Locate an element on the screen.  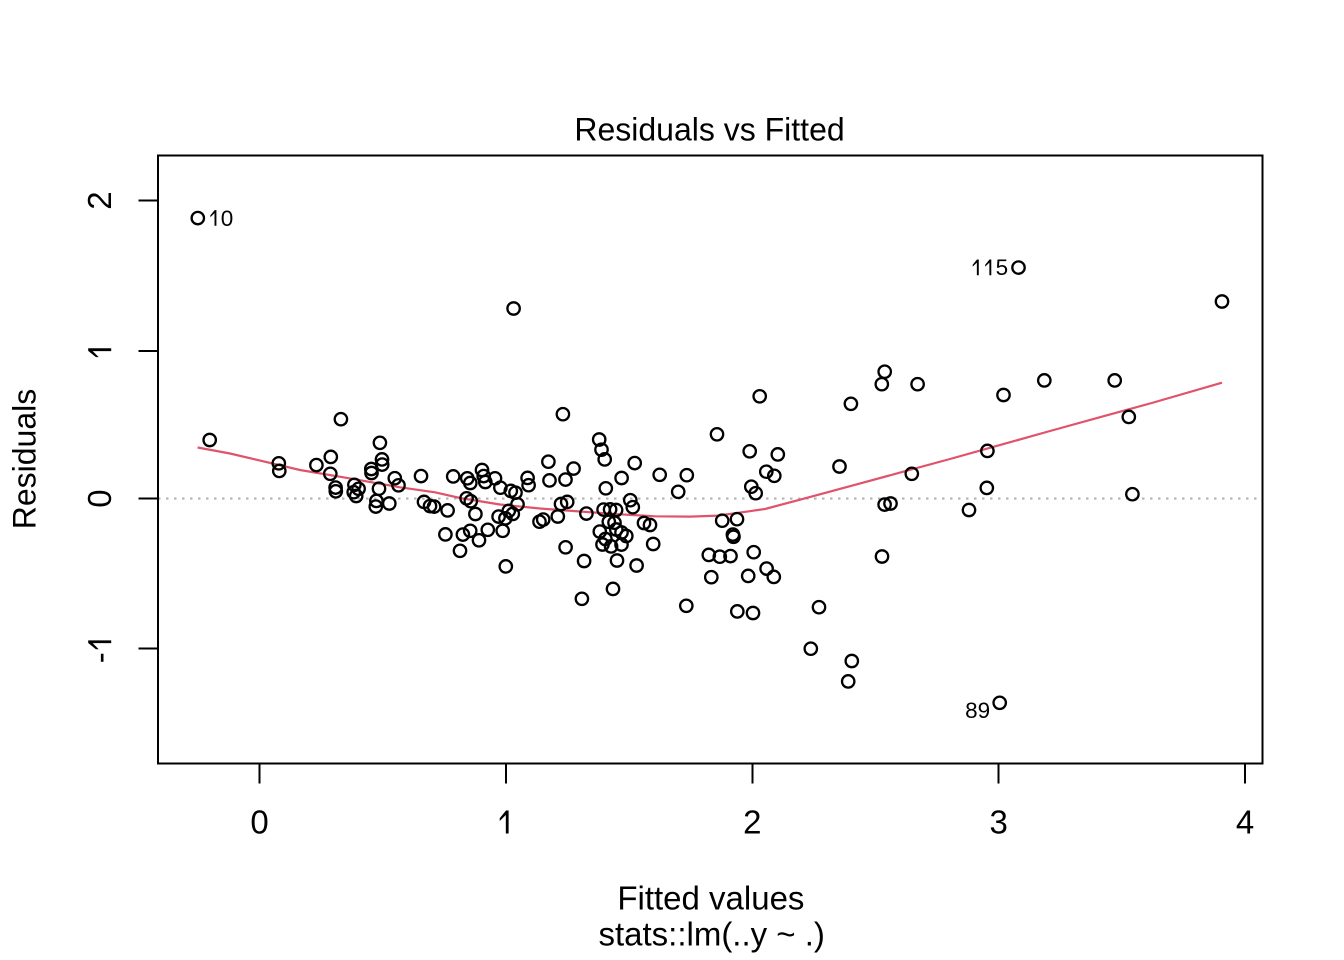
svg-text: 3 is located at coordinates (999, 822).